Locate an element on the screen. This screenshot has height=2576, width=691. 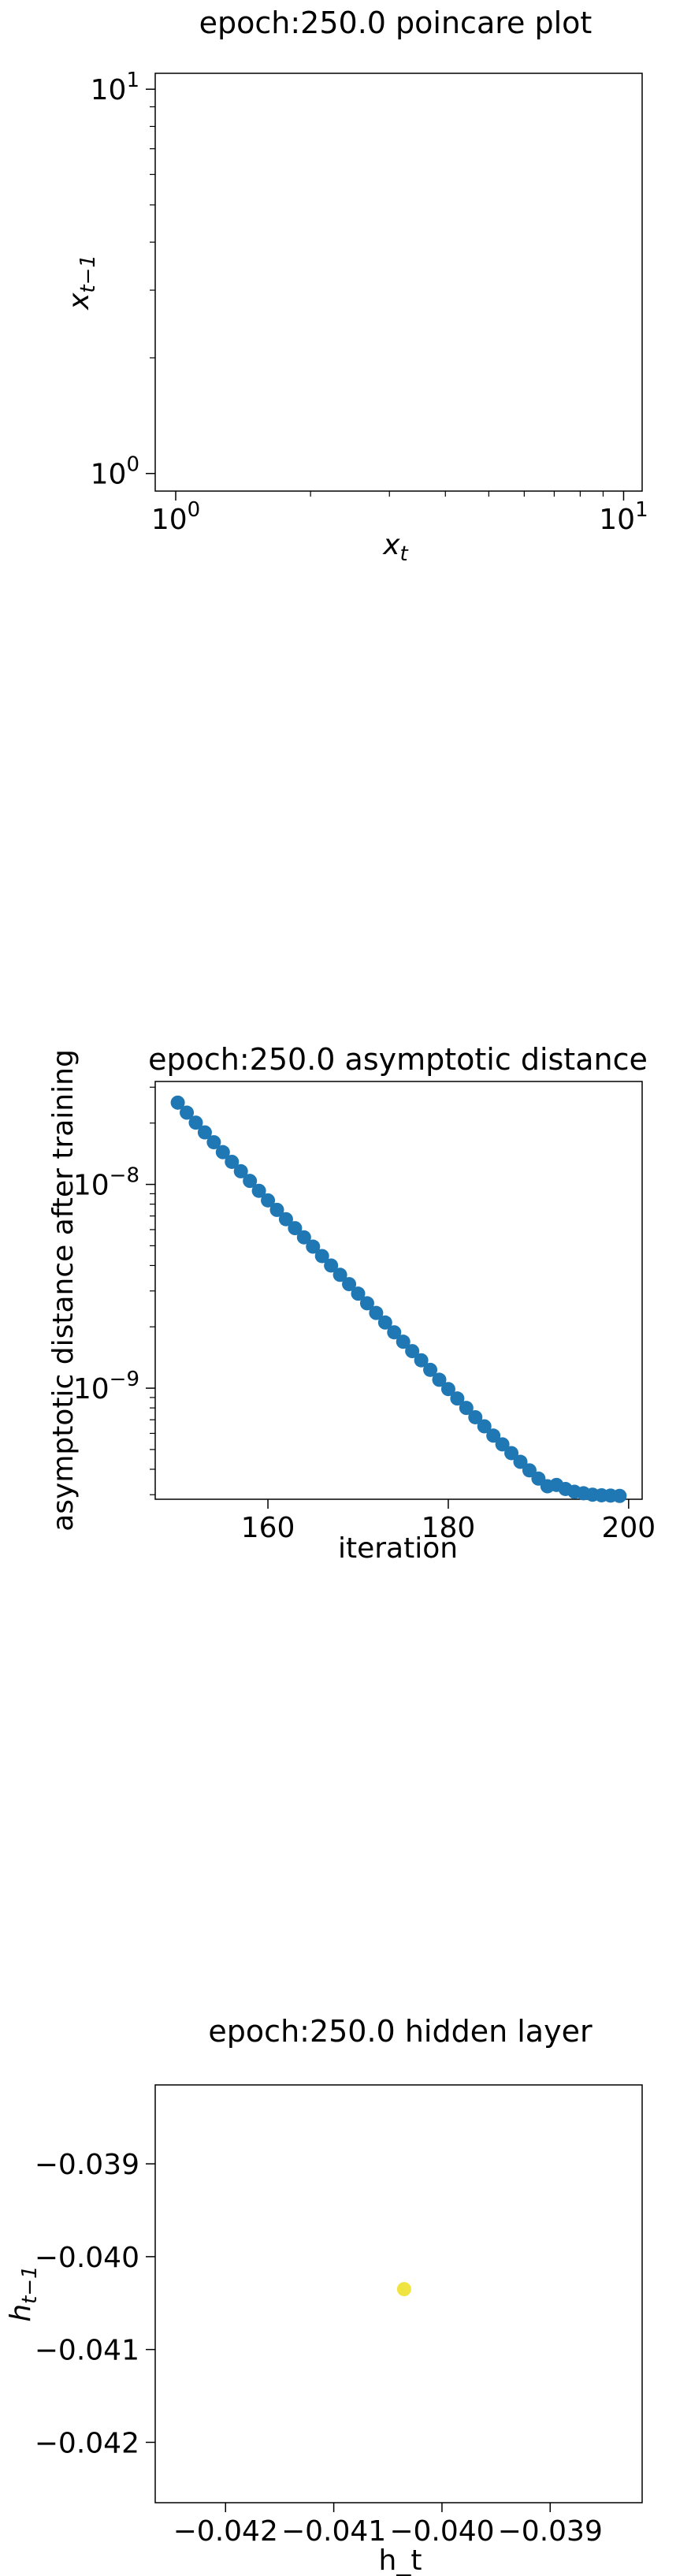
y-tick-label: 10⁻⁸ is located at coordinates (106, 1183).